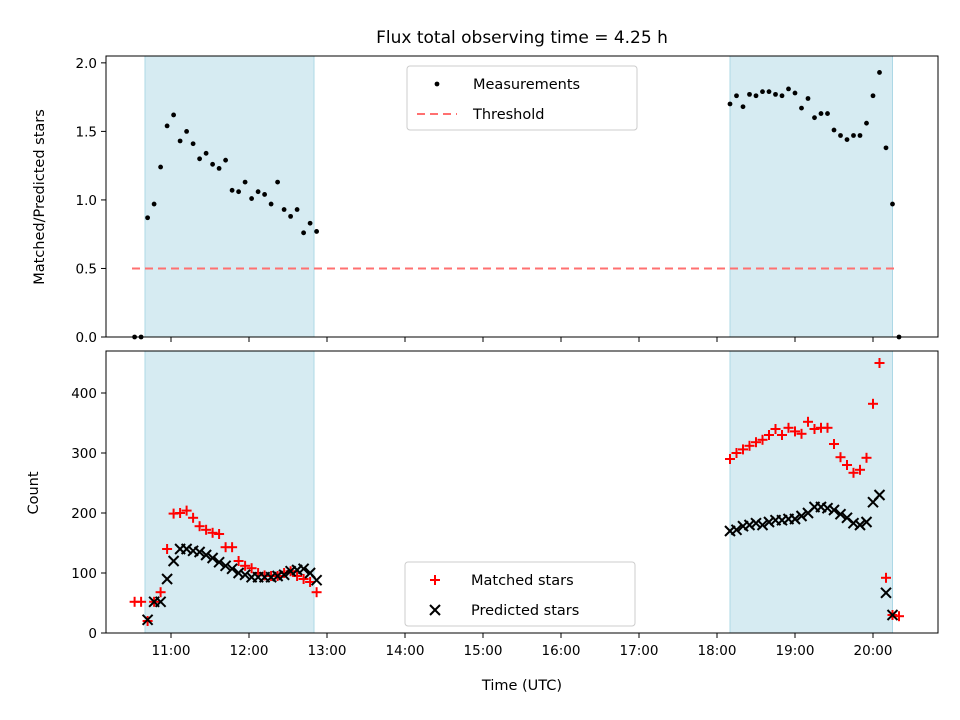  What do you see at coordinates (249, 651) in the screenshot?
I see `x-tick-label: 12:00` at bounding box center [249, 651].